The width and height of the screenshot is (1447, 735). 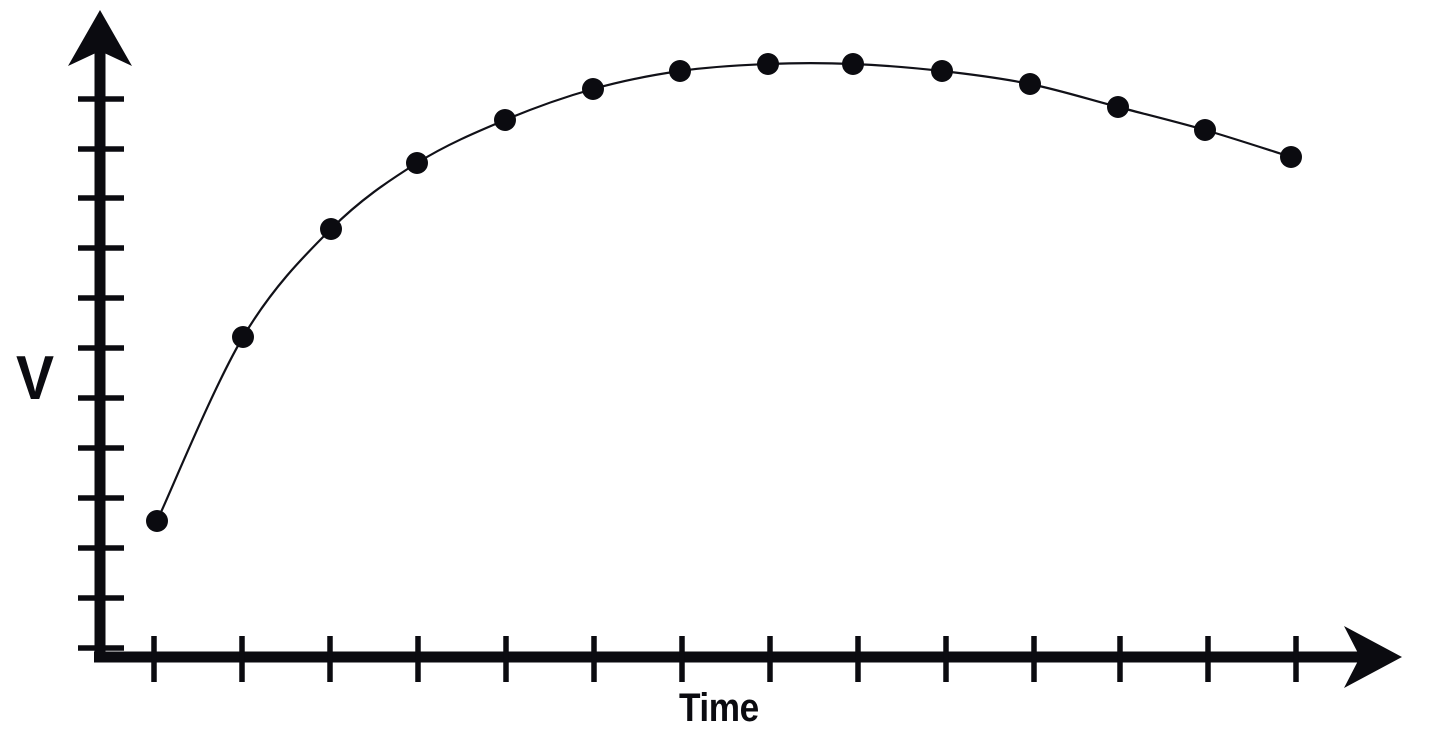 I want to click on up-arrow-icon, so click(x=100, y=38).